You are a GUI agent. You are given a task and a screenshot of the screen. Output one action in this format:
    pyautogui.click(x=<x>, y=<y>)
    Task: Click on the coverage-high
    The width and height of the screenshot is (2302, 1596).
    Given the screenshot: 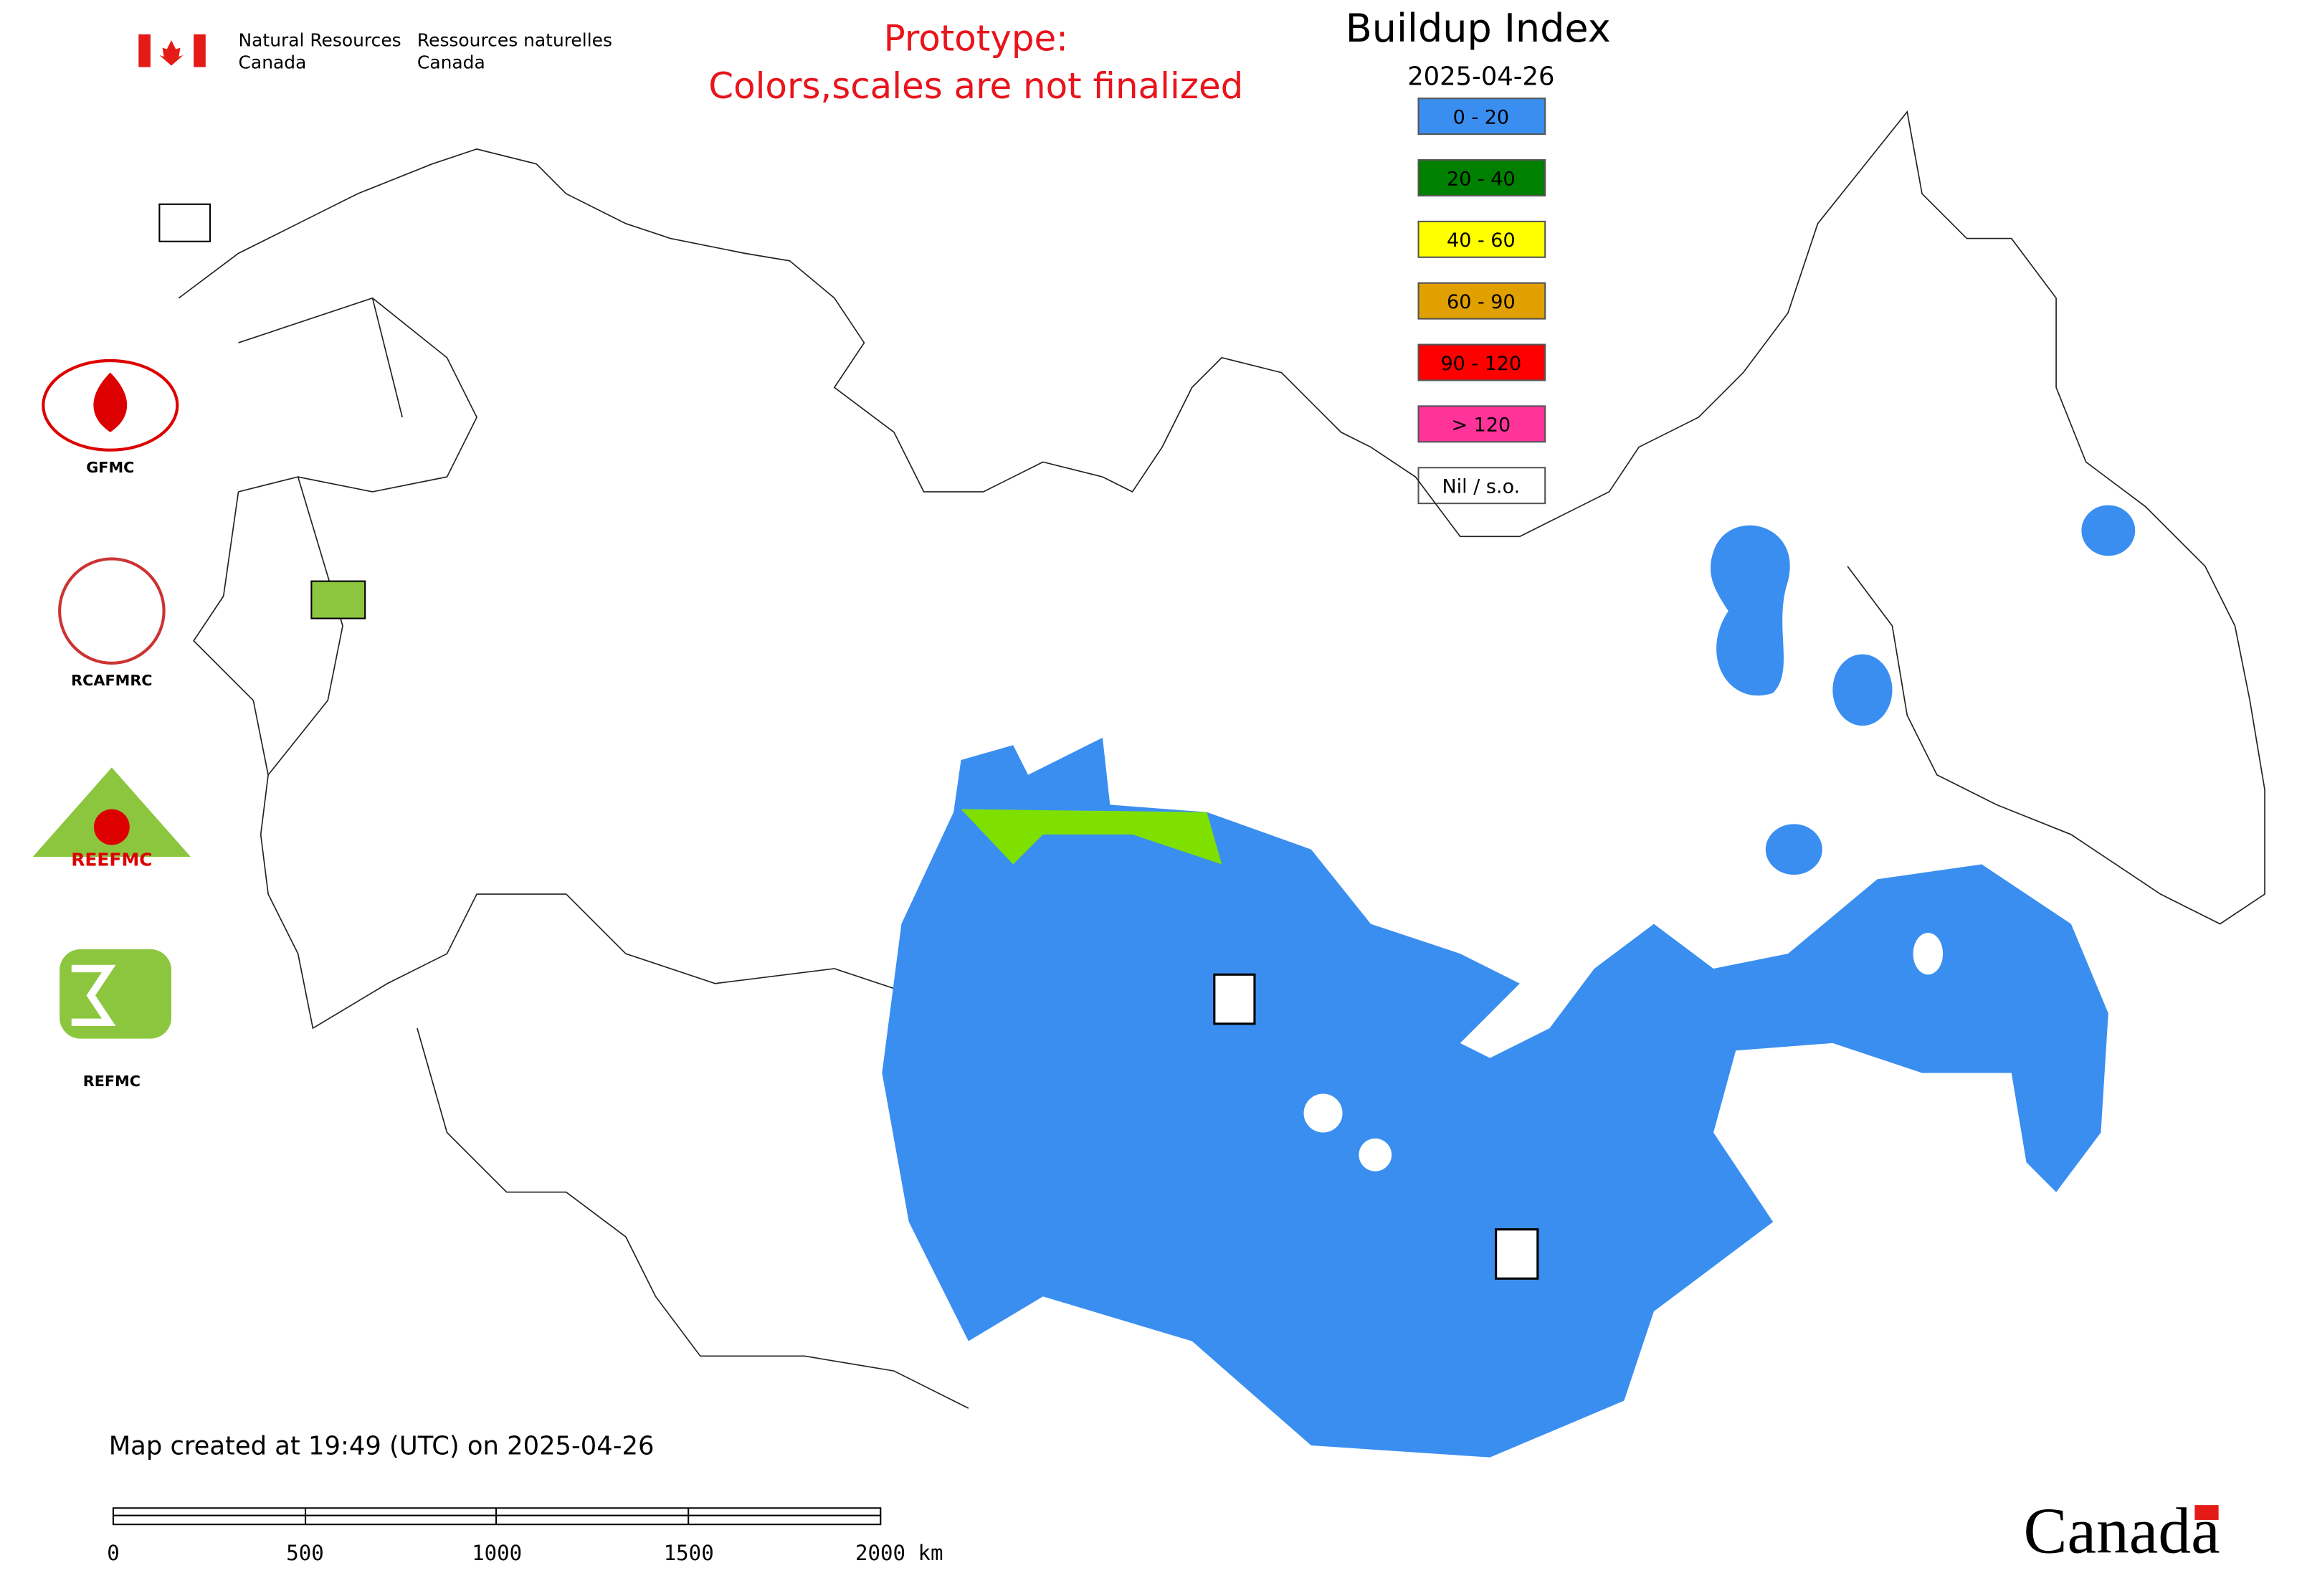 What is the action you would take?
    pyautogui.click(x=1092, y=837)
    